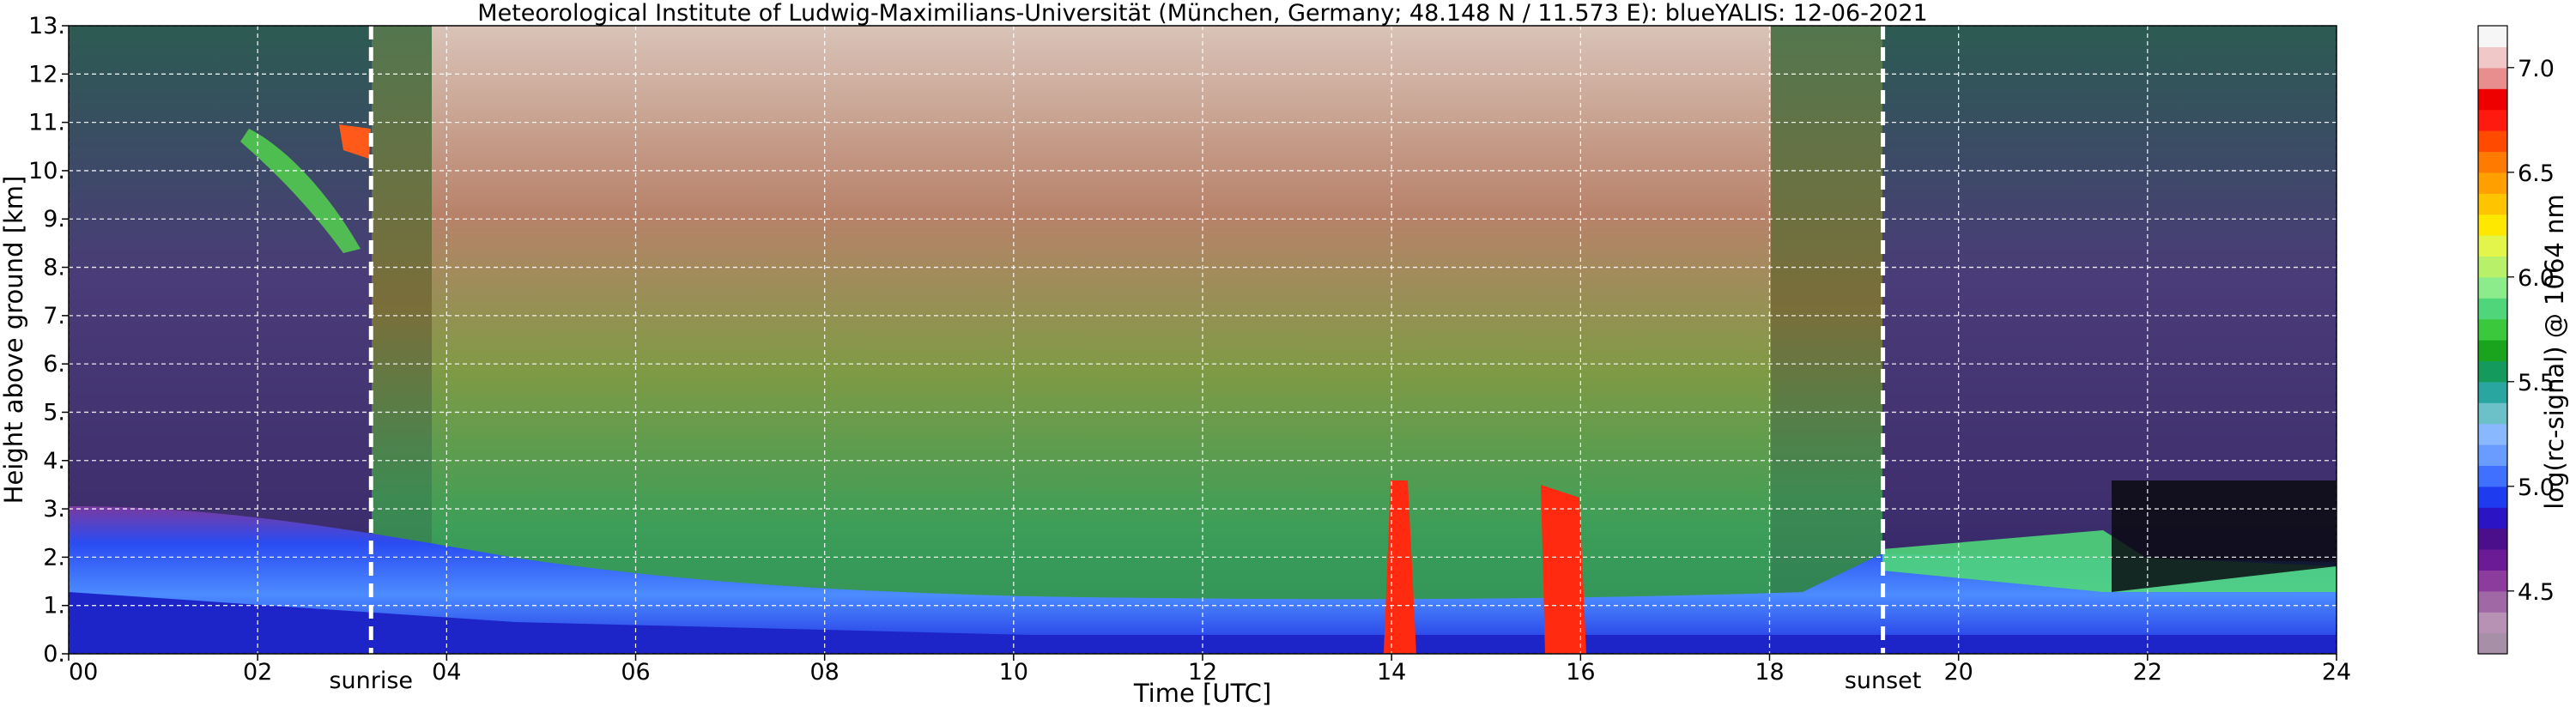  I want to click on y-tick-label: 3., so click(54, 509).